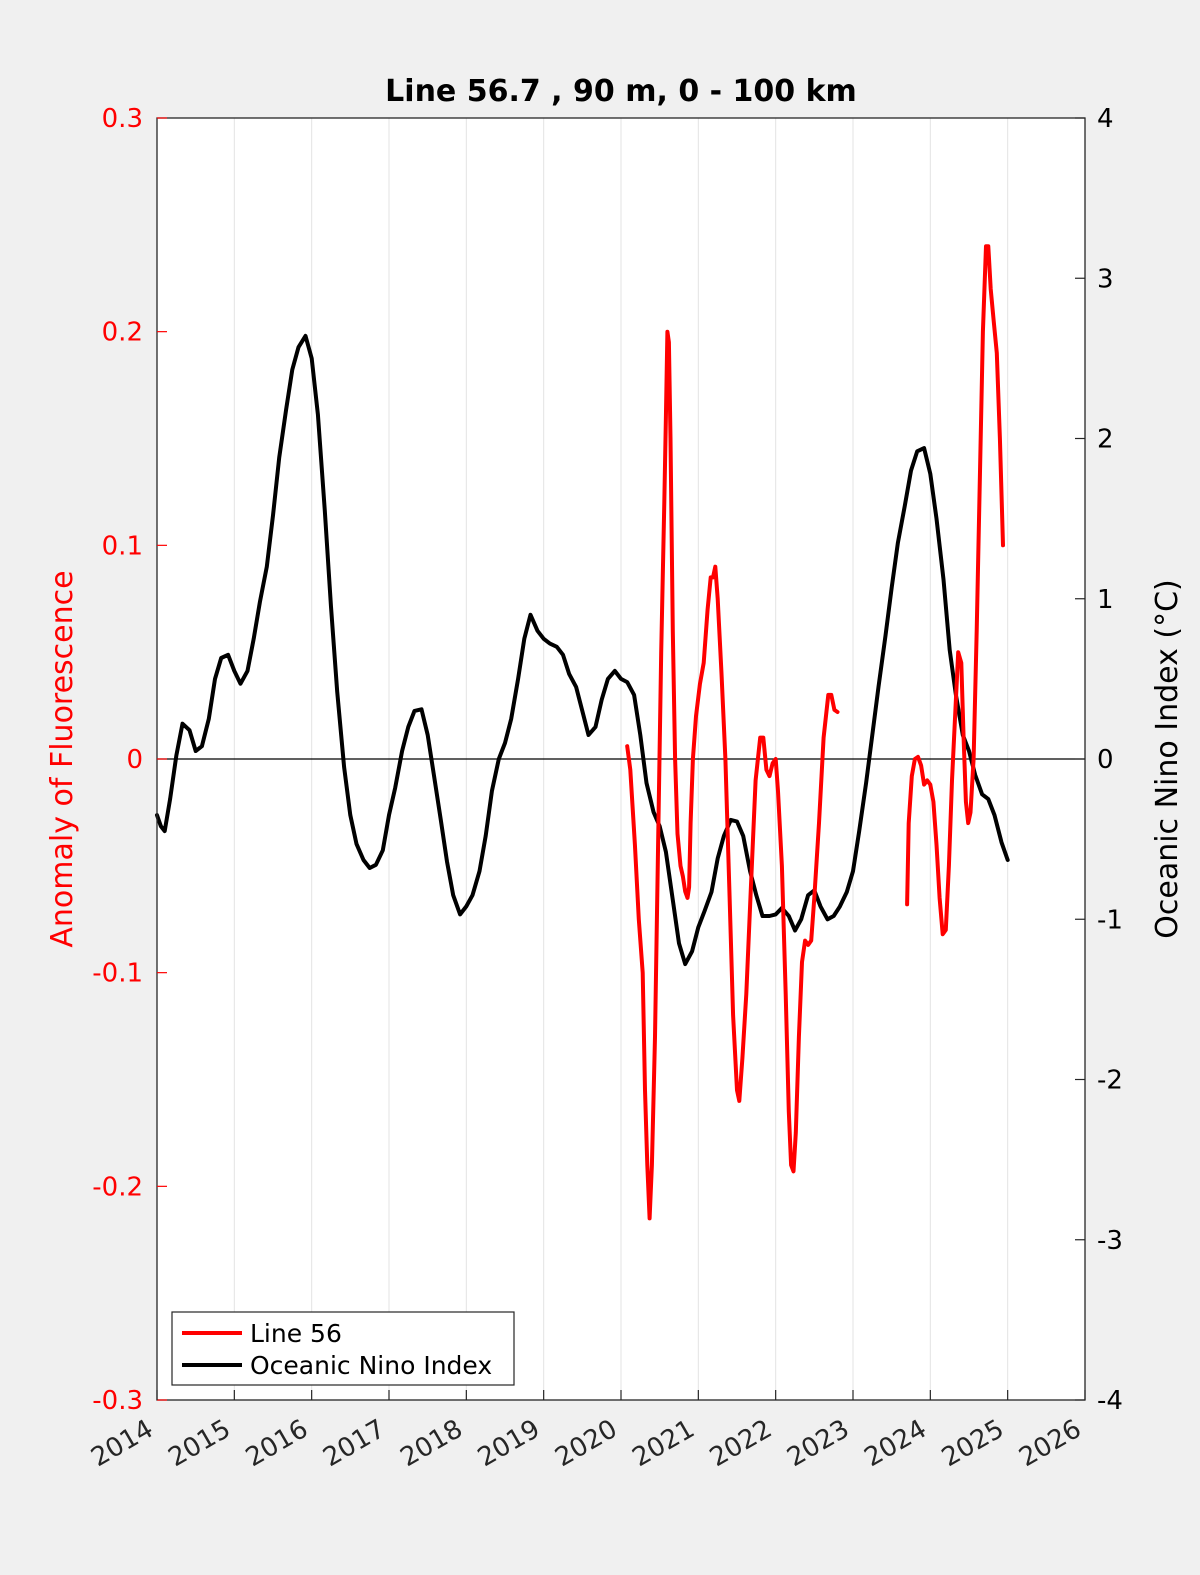 This screenshot has width=1200, height=1575. I want to click on left-tick-label--0.1: -0.1, so click(117, 974).